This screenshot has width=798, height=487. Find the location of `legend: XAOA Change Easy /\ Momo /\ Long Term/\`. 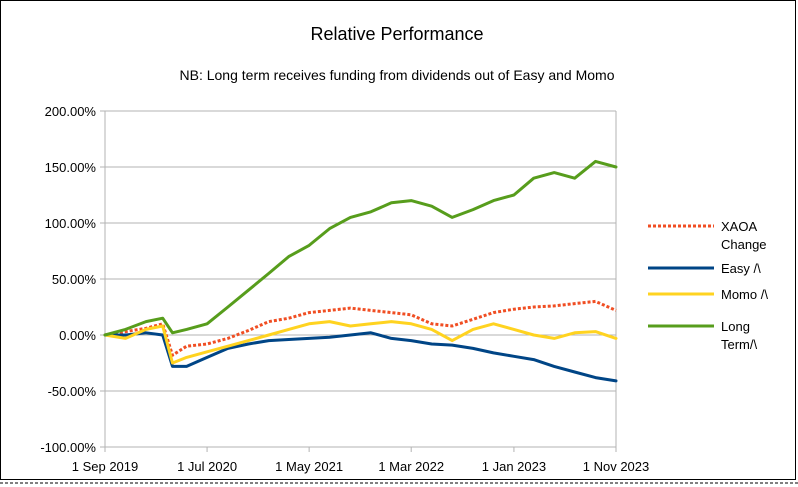

legend: XAOA Change Easy /\ Momo /\ Long Term/\ is located at coordinates (708, 285).